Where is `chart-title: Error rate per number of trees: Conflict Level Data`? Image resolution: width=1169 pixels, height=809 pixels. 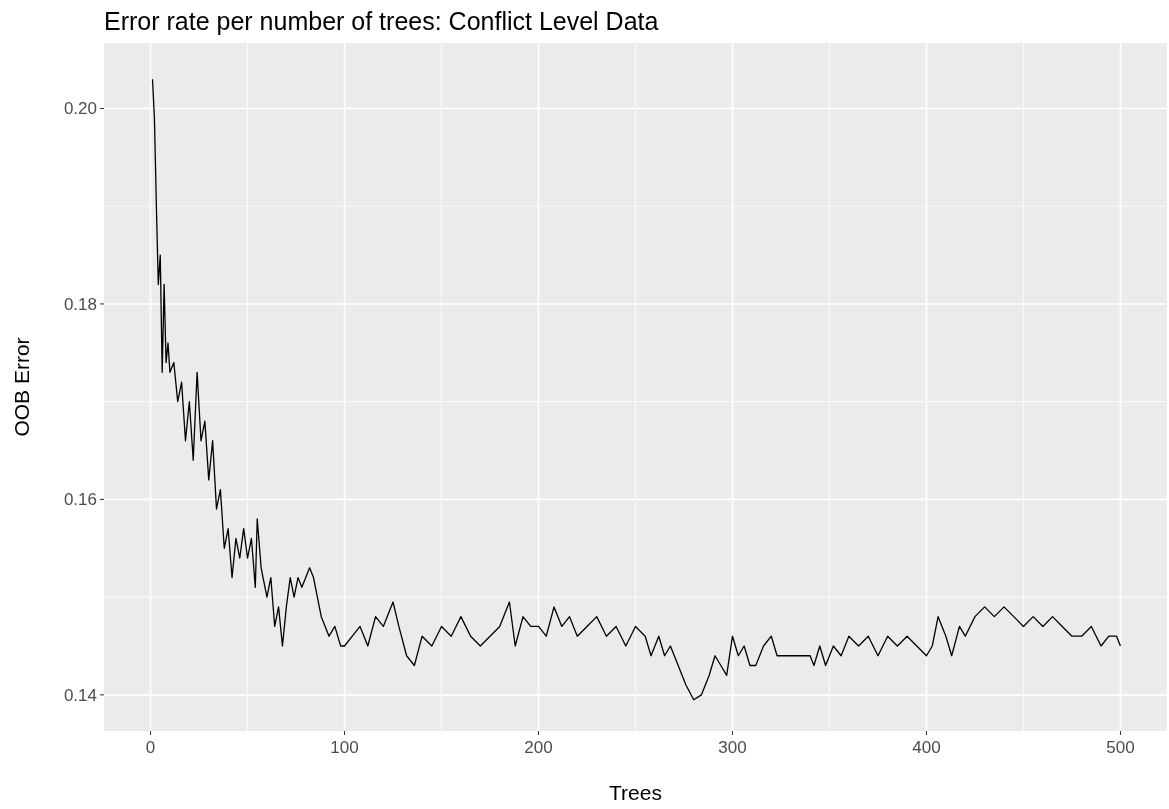
chart-title: Error rate per number of trees: Conflict Level Data is located at coordinates (381, 21).